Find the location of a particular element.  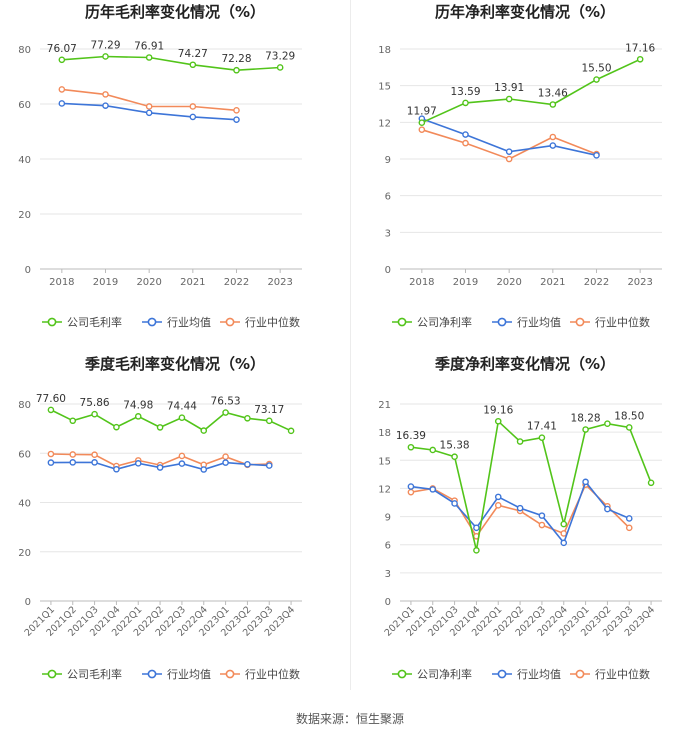

x-tick-label: 2018 is located at coordinates (61, 282).